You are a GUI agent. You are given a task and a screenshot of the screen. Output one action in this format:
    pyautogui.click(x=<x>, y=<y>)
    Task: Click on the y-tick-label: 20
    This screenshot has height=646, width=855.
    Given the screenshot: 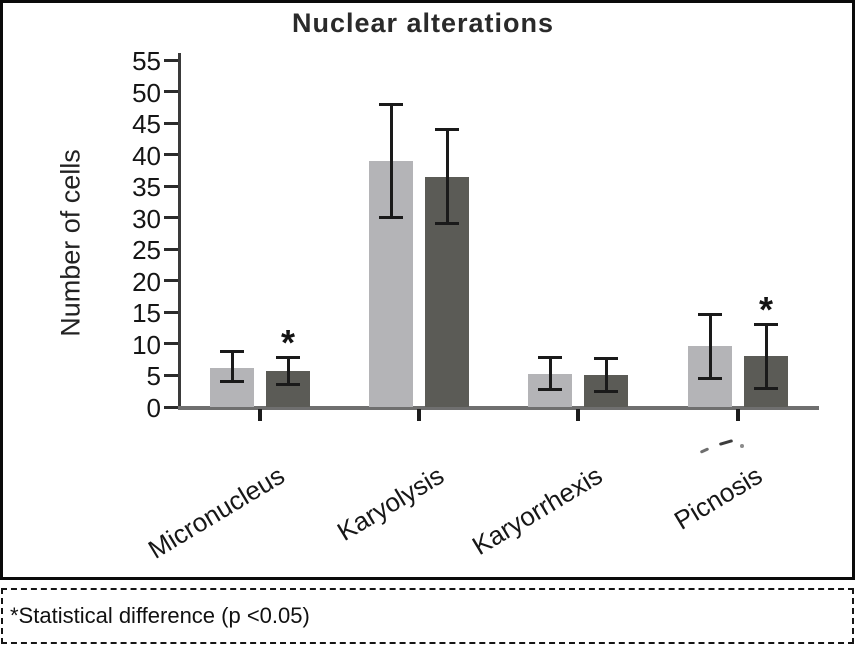 What is the action you would take?
    pyautogui.click(x=146, y=281)
    